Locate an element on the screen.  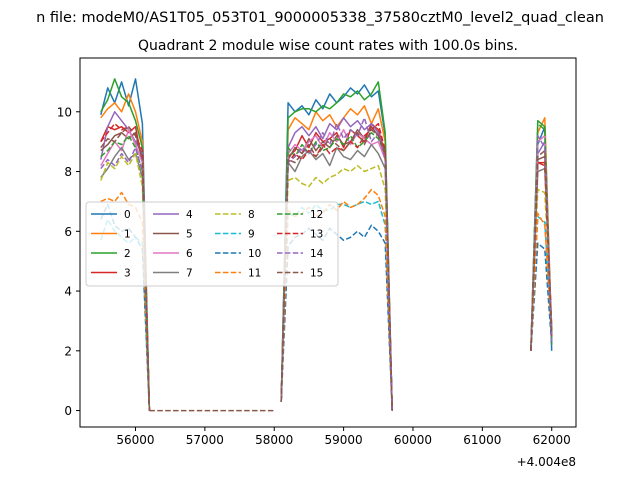
legend-label-6: 6 is located at coordinates (189, 254).